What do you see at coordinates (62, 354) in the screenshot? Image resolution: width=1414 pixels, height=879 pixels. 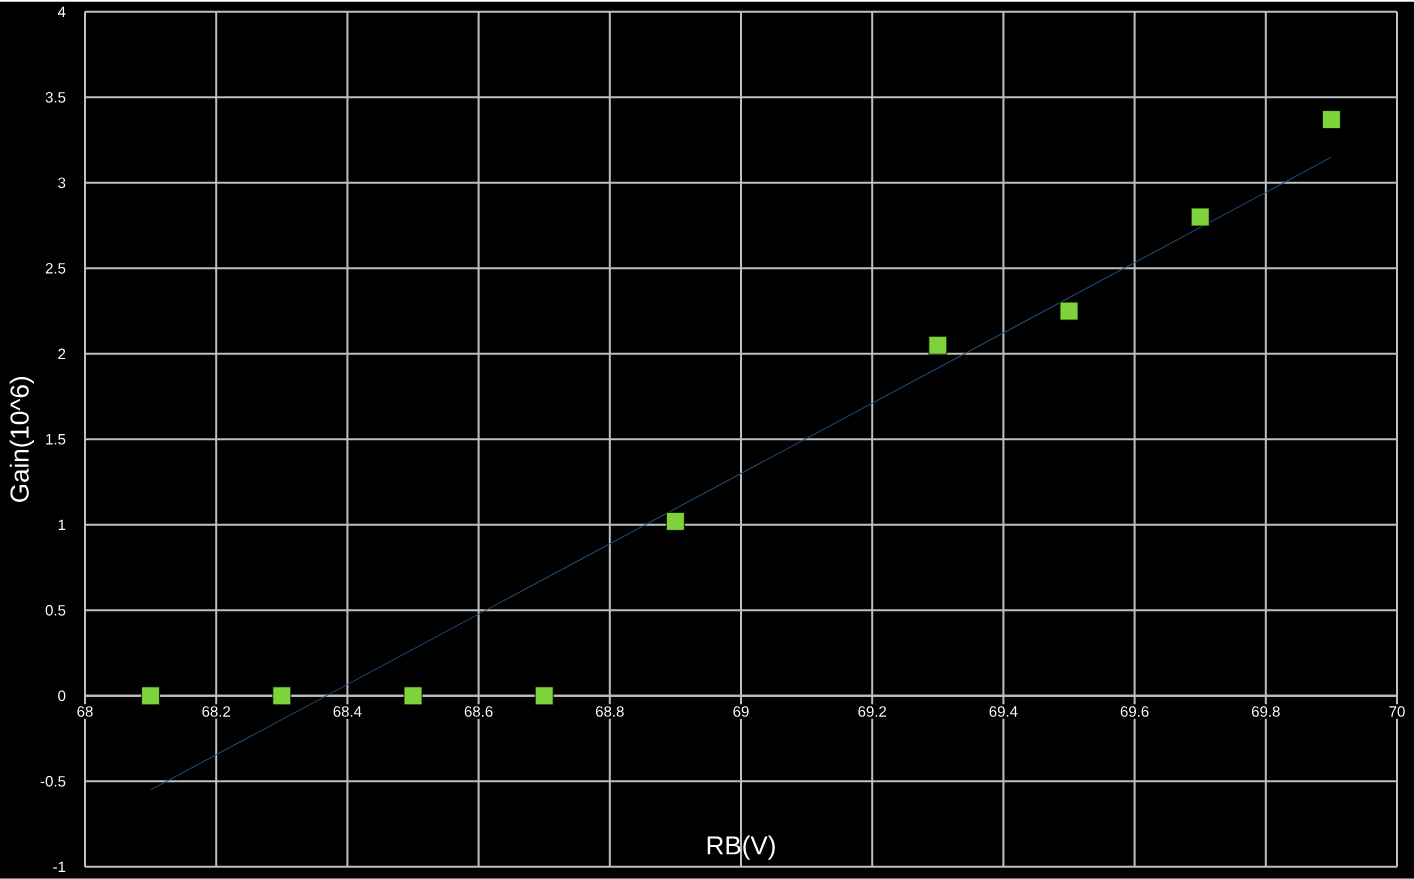 I see `y-tick-label: 2` at bounding box center [62, 354].